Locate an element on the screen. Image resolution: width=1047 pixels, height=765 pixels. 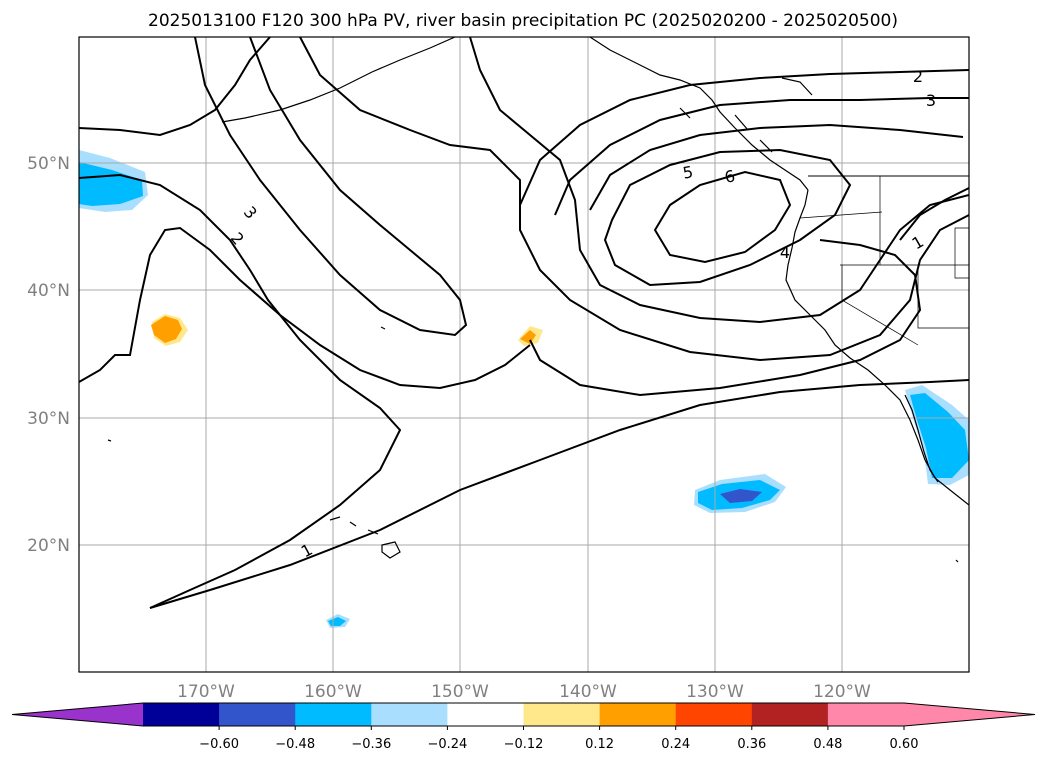
contour-label: 2 is located at coordinates (918, 76).